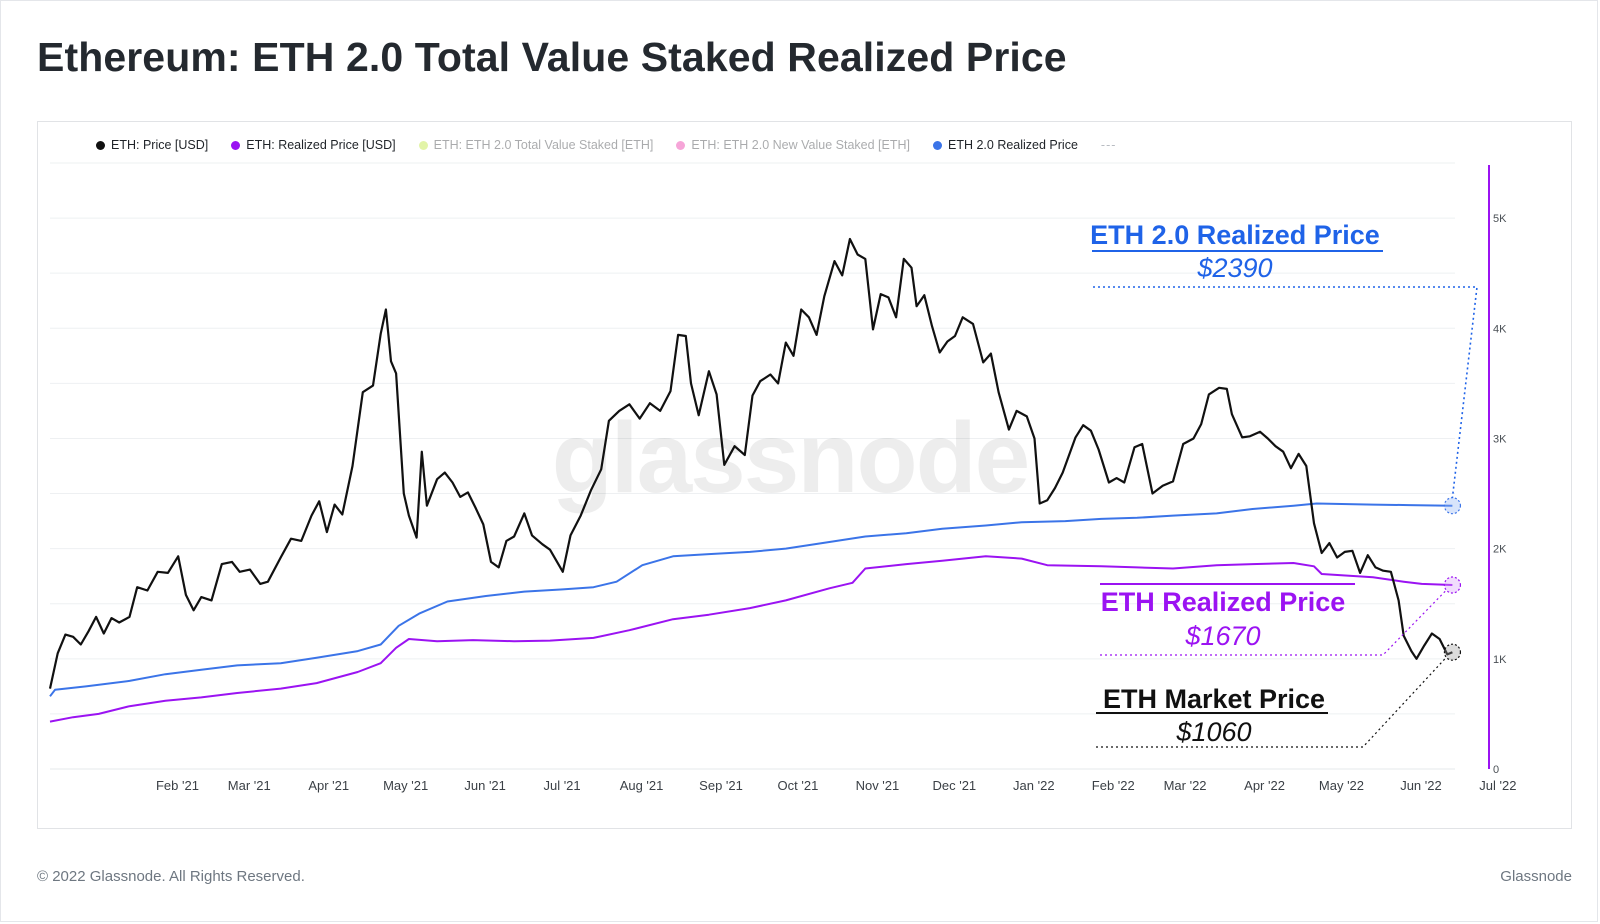  I want to click on x-tick-label: May '21, so click(405, 785).